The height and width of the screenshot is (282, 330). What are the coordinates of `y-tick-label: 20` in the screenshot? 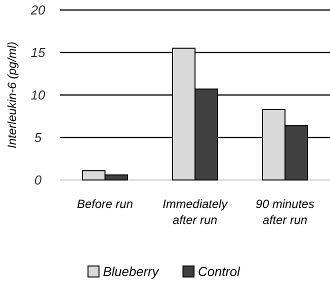 It's located at (38, 10).